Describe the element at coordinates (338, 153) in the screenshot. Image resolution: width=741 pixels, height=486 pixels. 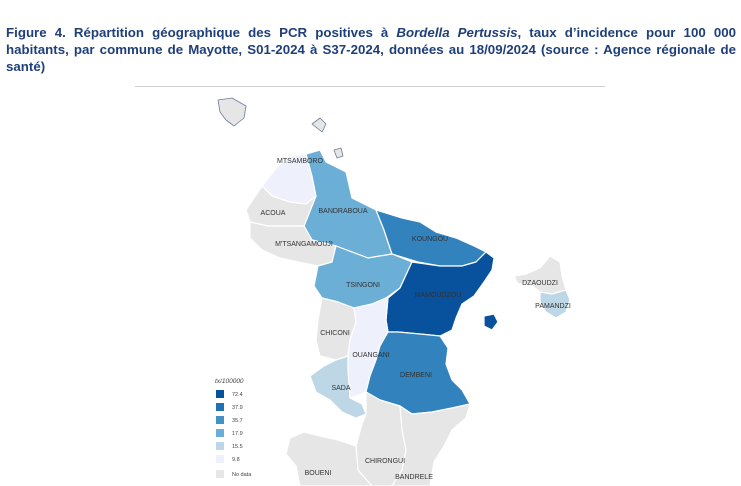
I see `islet-east-small` at that location.